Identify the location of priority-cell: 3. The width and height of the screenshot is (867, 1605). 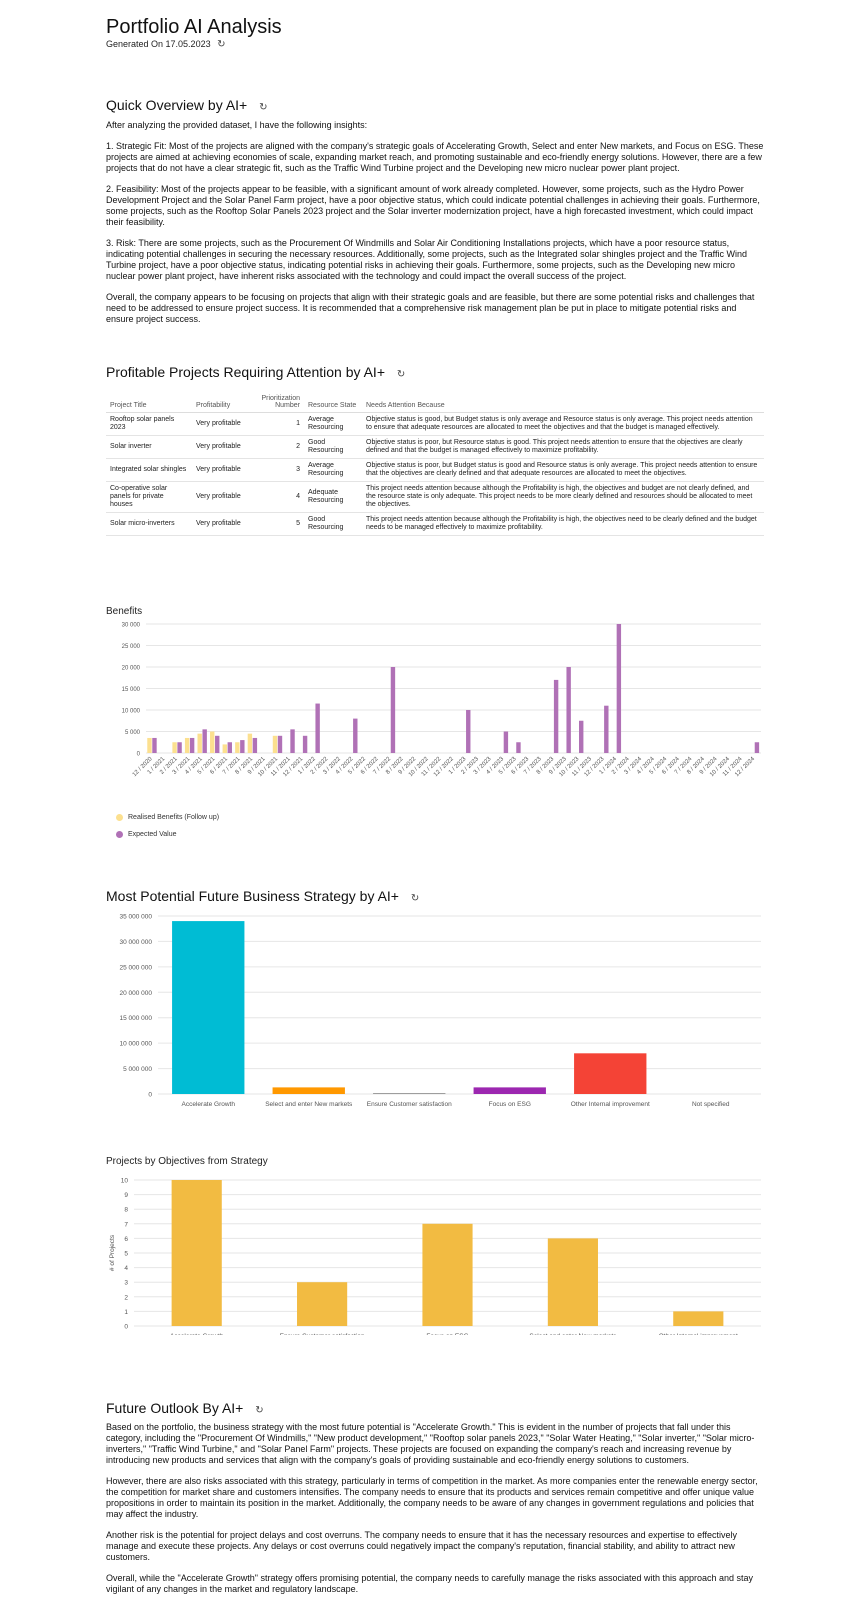
(278, 470).